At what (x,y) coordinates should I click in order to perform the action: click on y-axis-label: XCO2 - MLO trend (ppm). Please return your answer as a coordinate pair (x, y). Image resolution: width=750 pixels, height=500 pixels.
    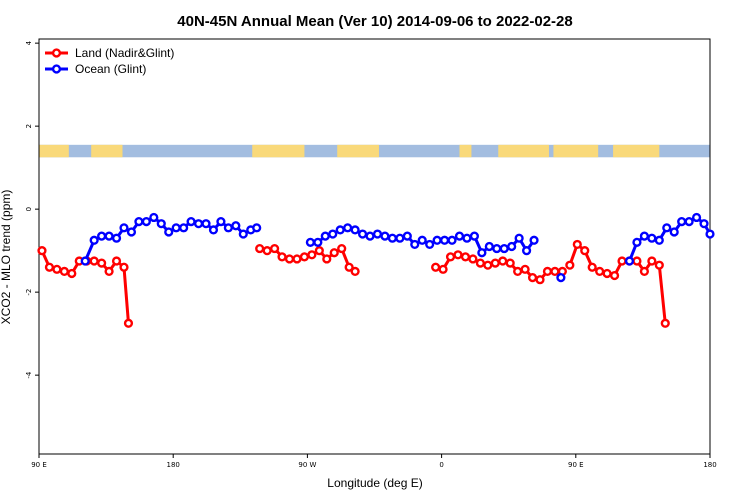
    Looking at the image, I should click on (6, 257).